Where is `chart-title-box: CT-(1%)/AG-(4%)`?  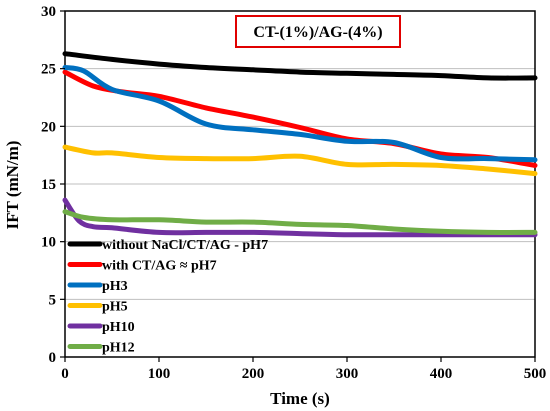
chart-title-box: CT-(1%)/AG-(4%) is located at coordinates (318, 31).